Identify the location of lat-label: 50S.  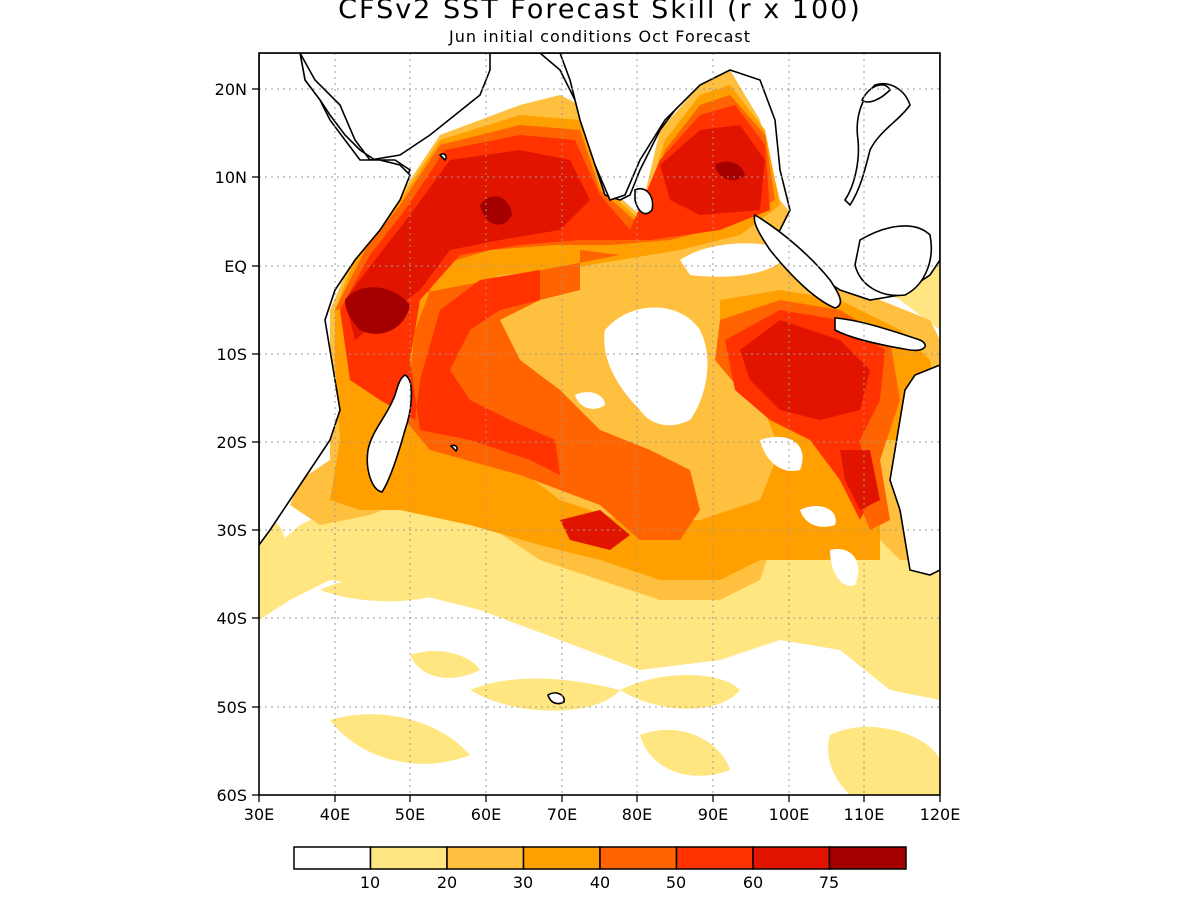
(231, 707).